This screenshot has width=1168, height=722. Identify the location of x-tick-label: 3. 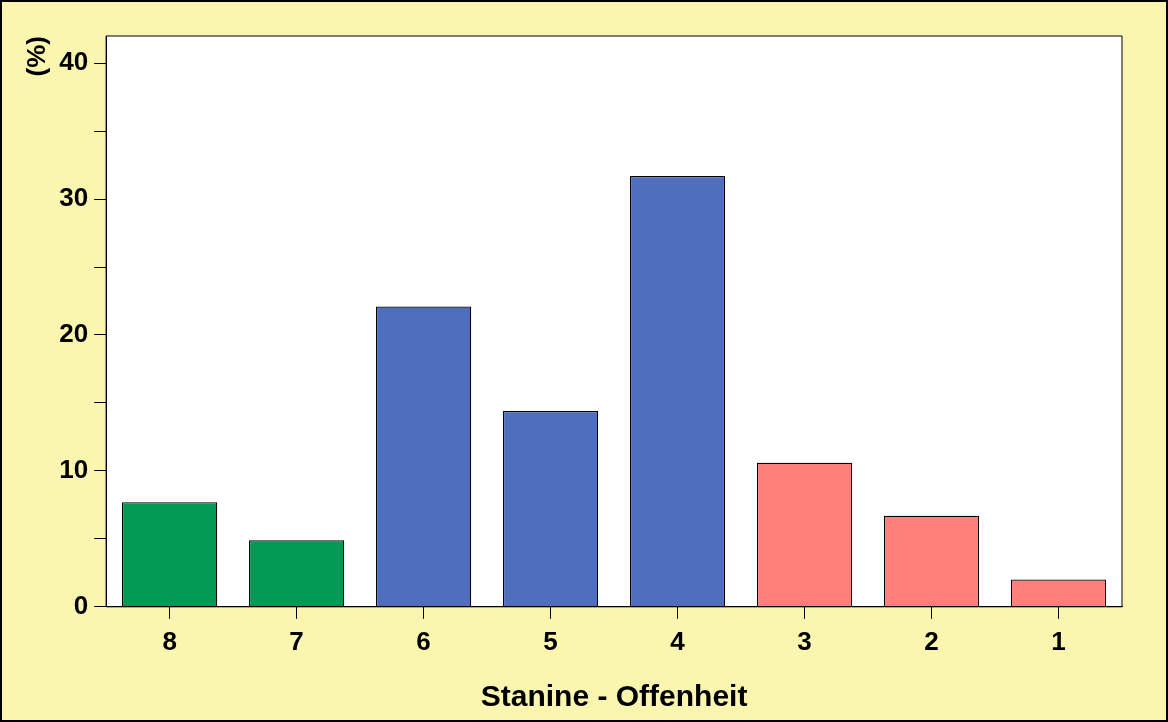
(804, 640).